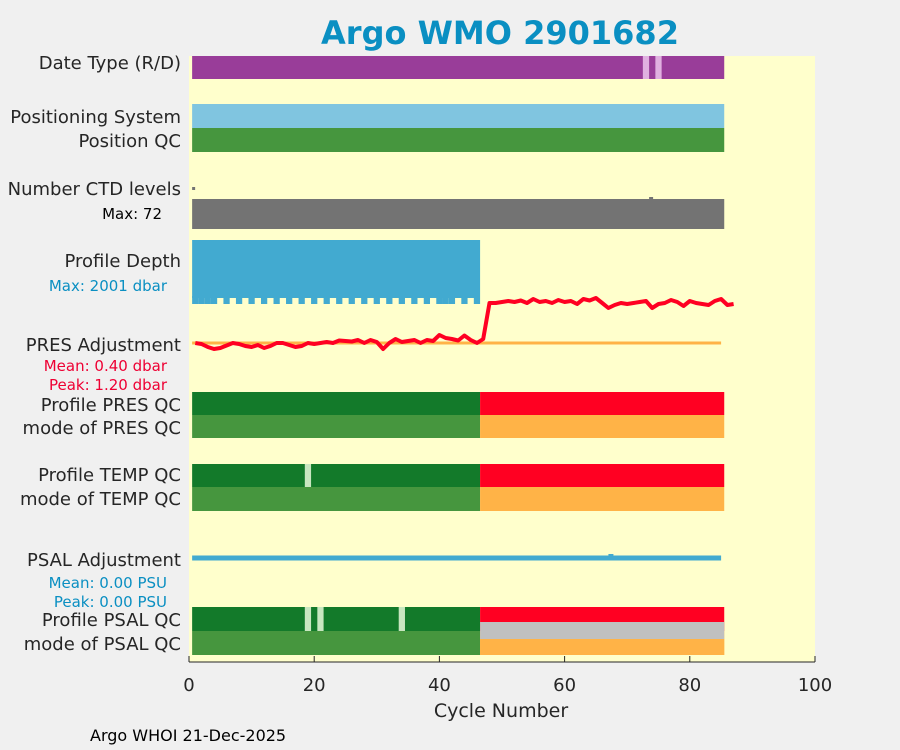 Image resolution: width=900 pixels, height=750 pixels. I want to click on psal-mode-orange-band, so click(602, 647).